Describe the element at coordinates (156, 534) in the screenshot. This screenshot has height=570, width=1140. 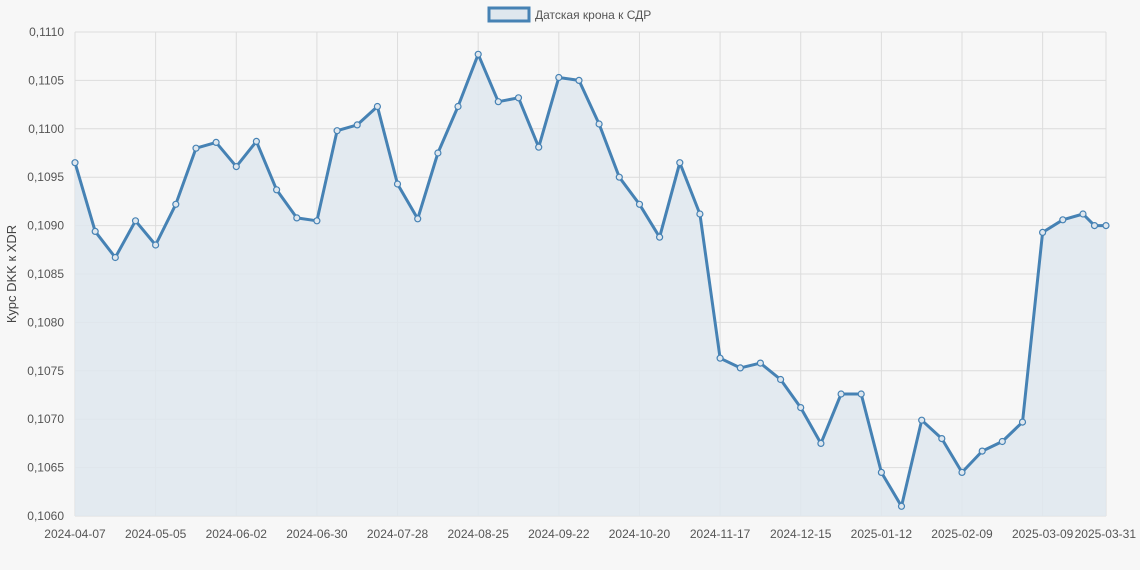
I see `x-tick-label: 2024-05-05` at that location.